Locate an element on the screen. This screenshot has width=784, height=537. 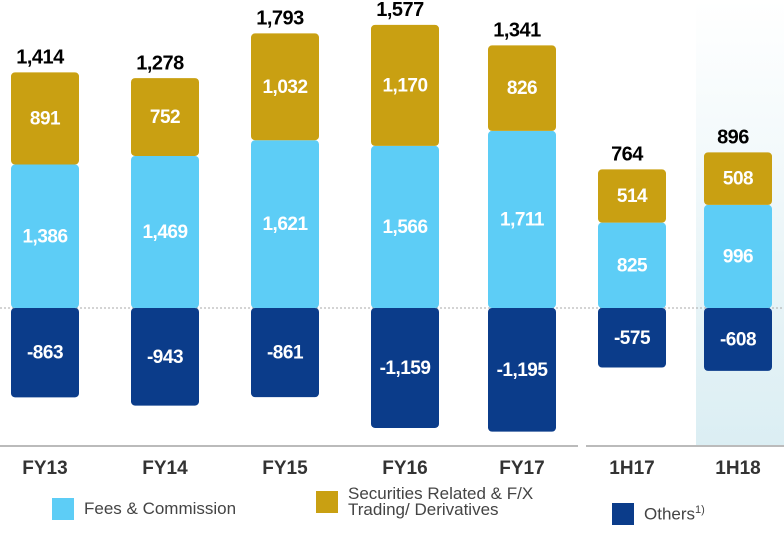
x-tick-label: FY13 is located at coordinates (44, 468).